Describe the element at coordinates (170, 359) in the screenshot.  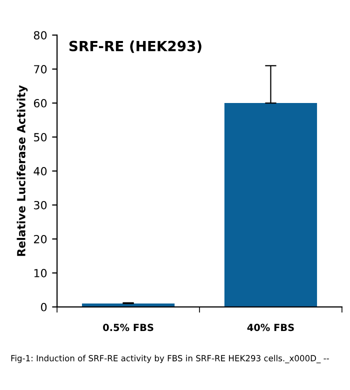
I see `text: Fig-1: Induction of SRF-RE activity by FBS in SRF-RE HEK293 cells._x000D_ --` at that location.